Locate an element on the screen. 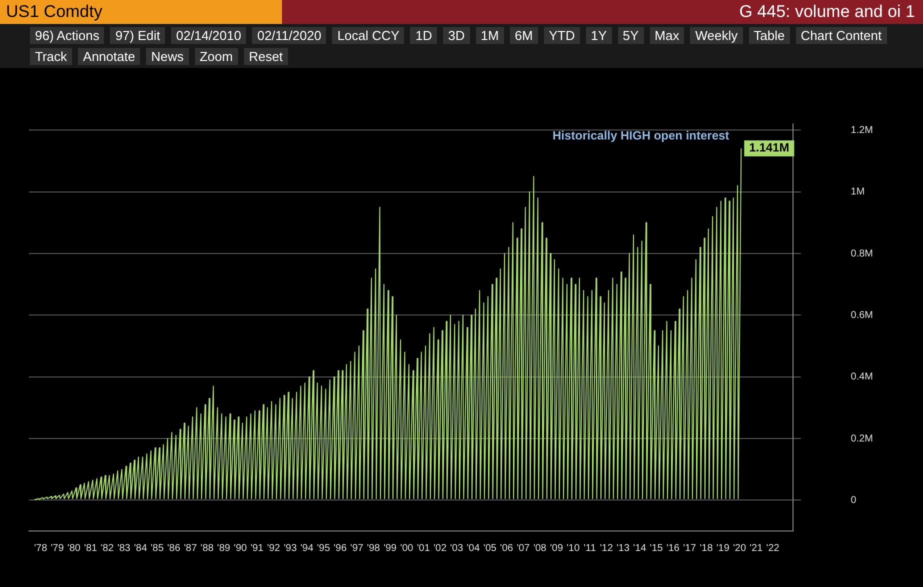 Image resolution: width=923 pixels, height=587 pixels. x-tick-label: '81 is located at coordinates (91, 548).